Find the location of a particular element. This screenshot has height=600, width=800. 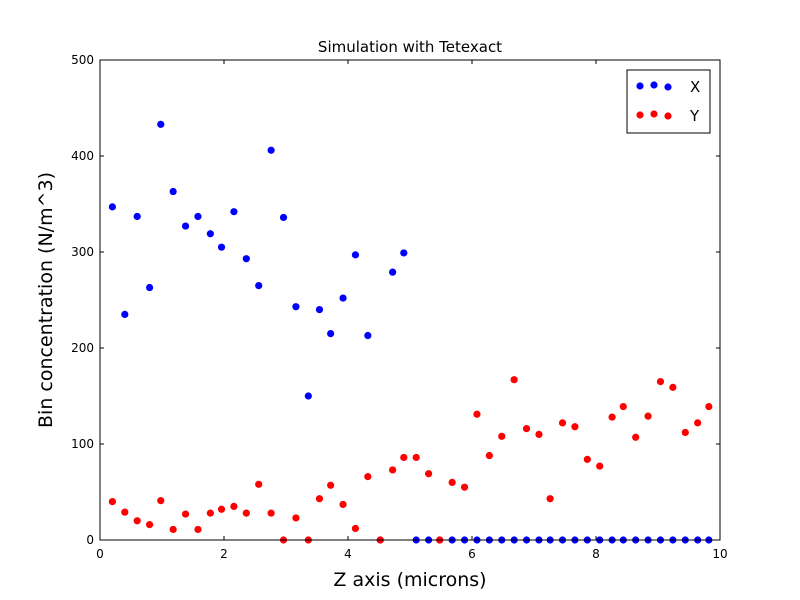

chart-title: Simulation with Tetexact is located at coordinates (410, 47).